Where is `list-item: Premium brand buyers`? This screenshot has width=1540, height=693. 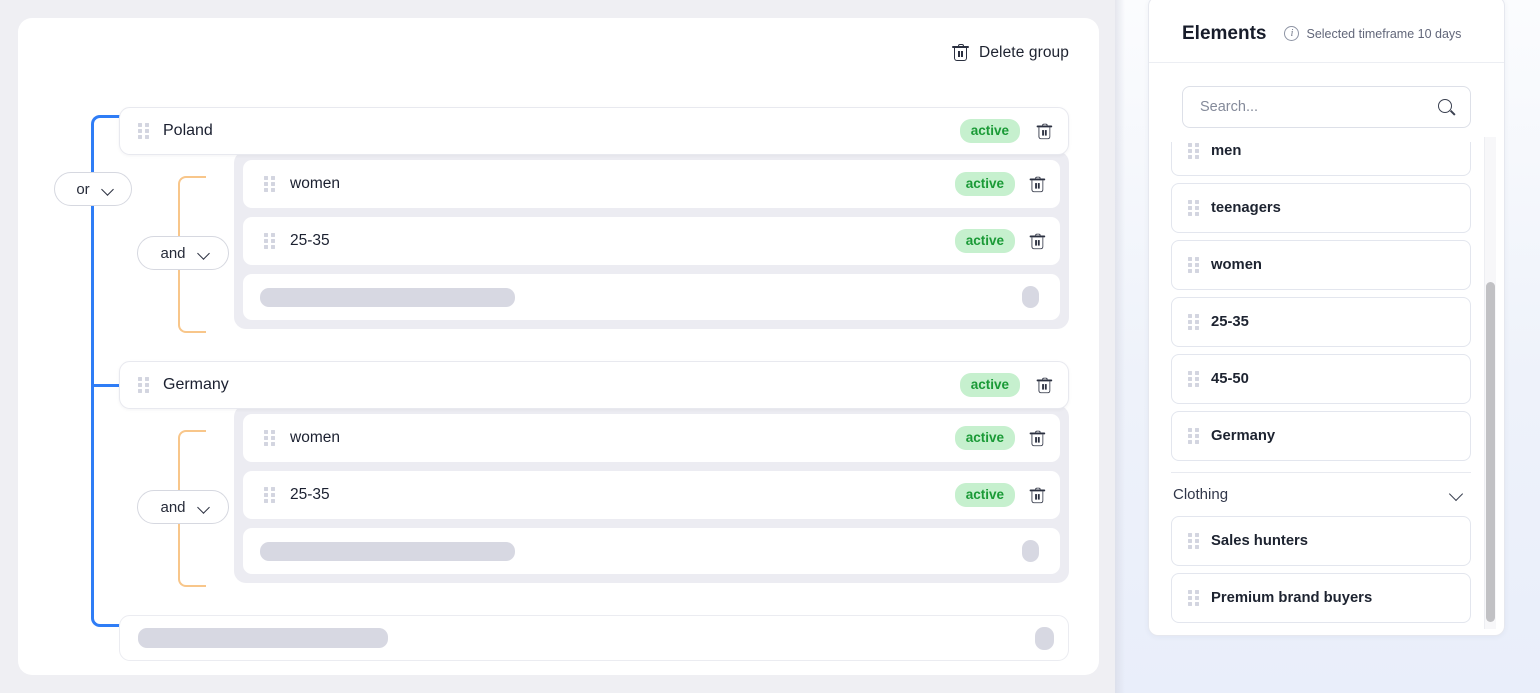 list-item: Premium brand buyers is located at coordinates (1321, 598).